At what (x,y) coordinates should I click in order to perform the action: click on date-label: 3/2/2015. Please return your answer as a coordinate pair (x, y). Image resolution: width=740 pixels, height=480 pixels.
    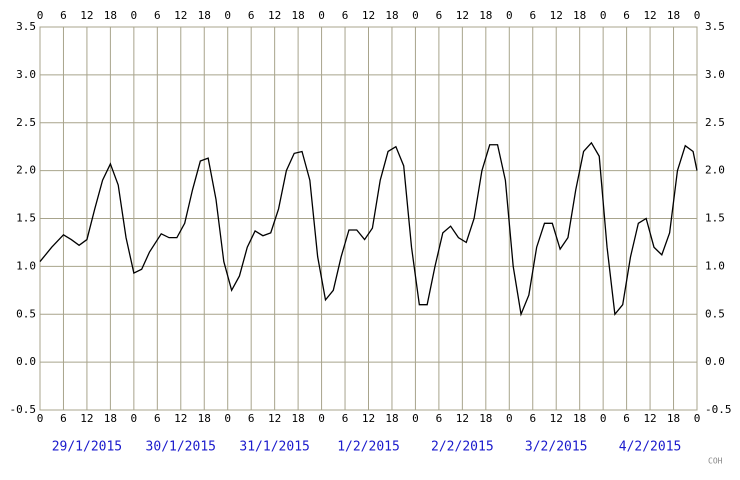
    Looking at the image, I should click on (556, 447).